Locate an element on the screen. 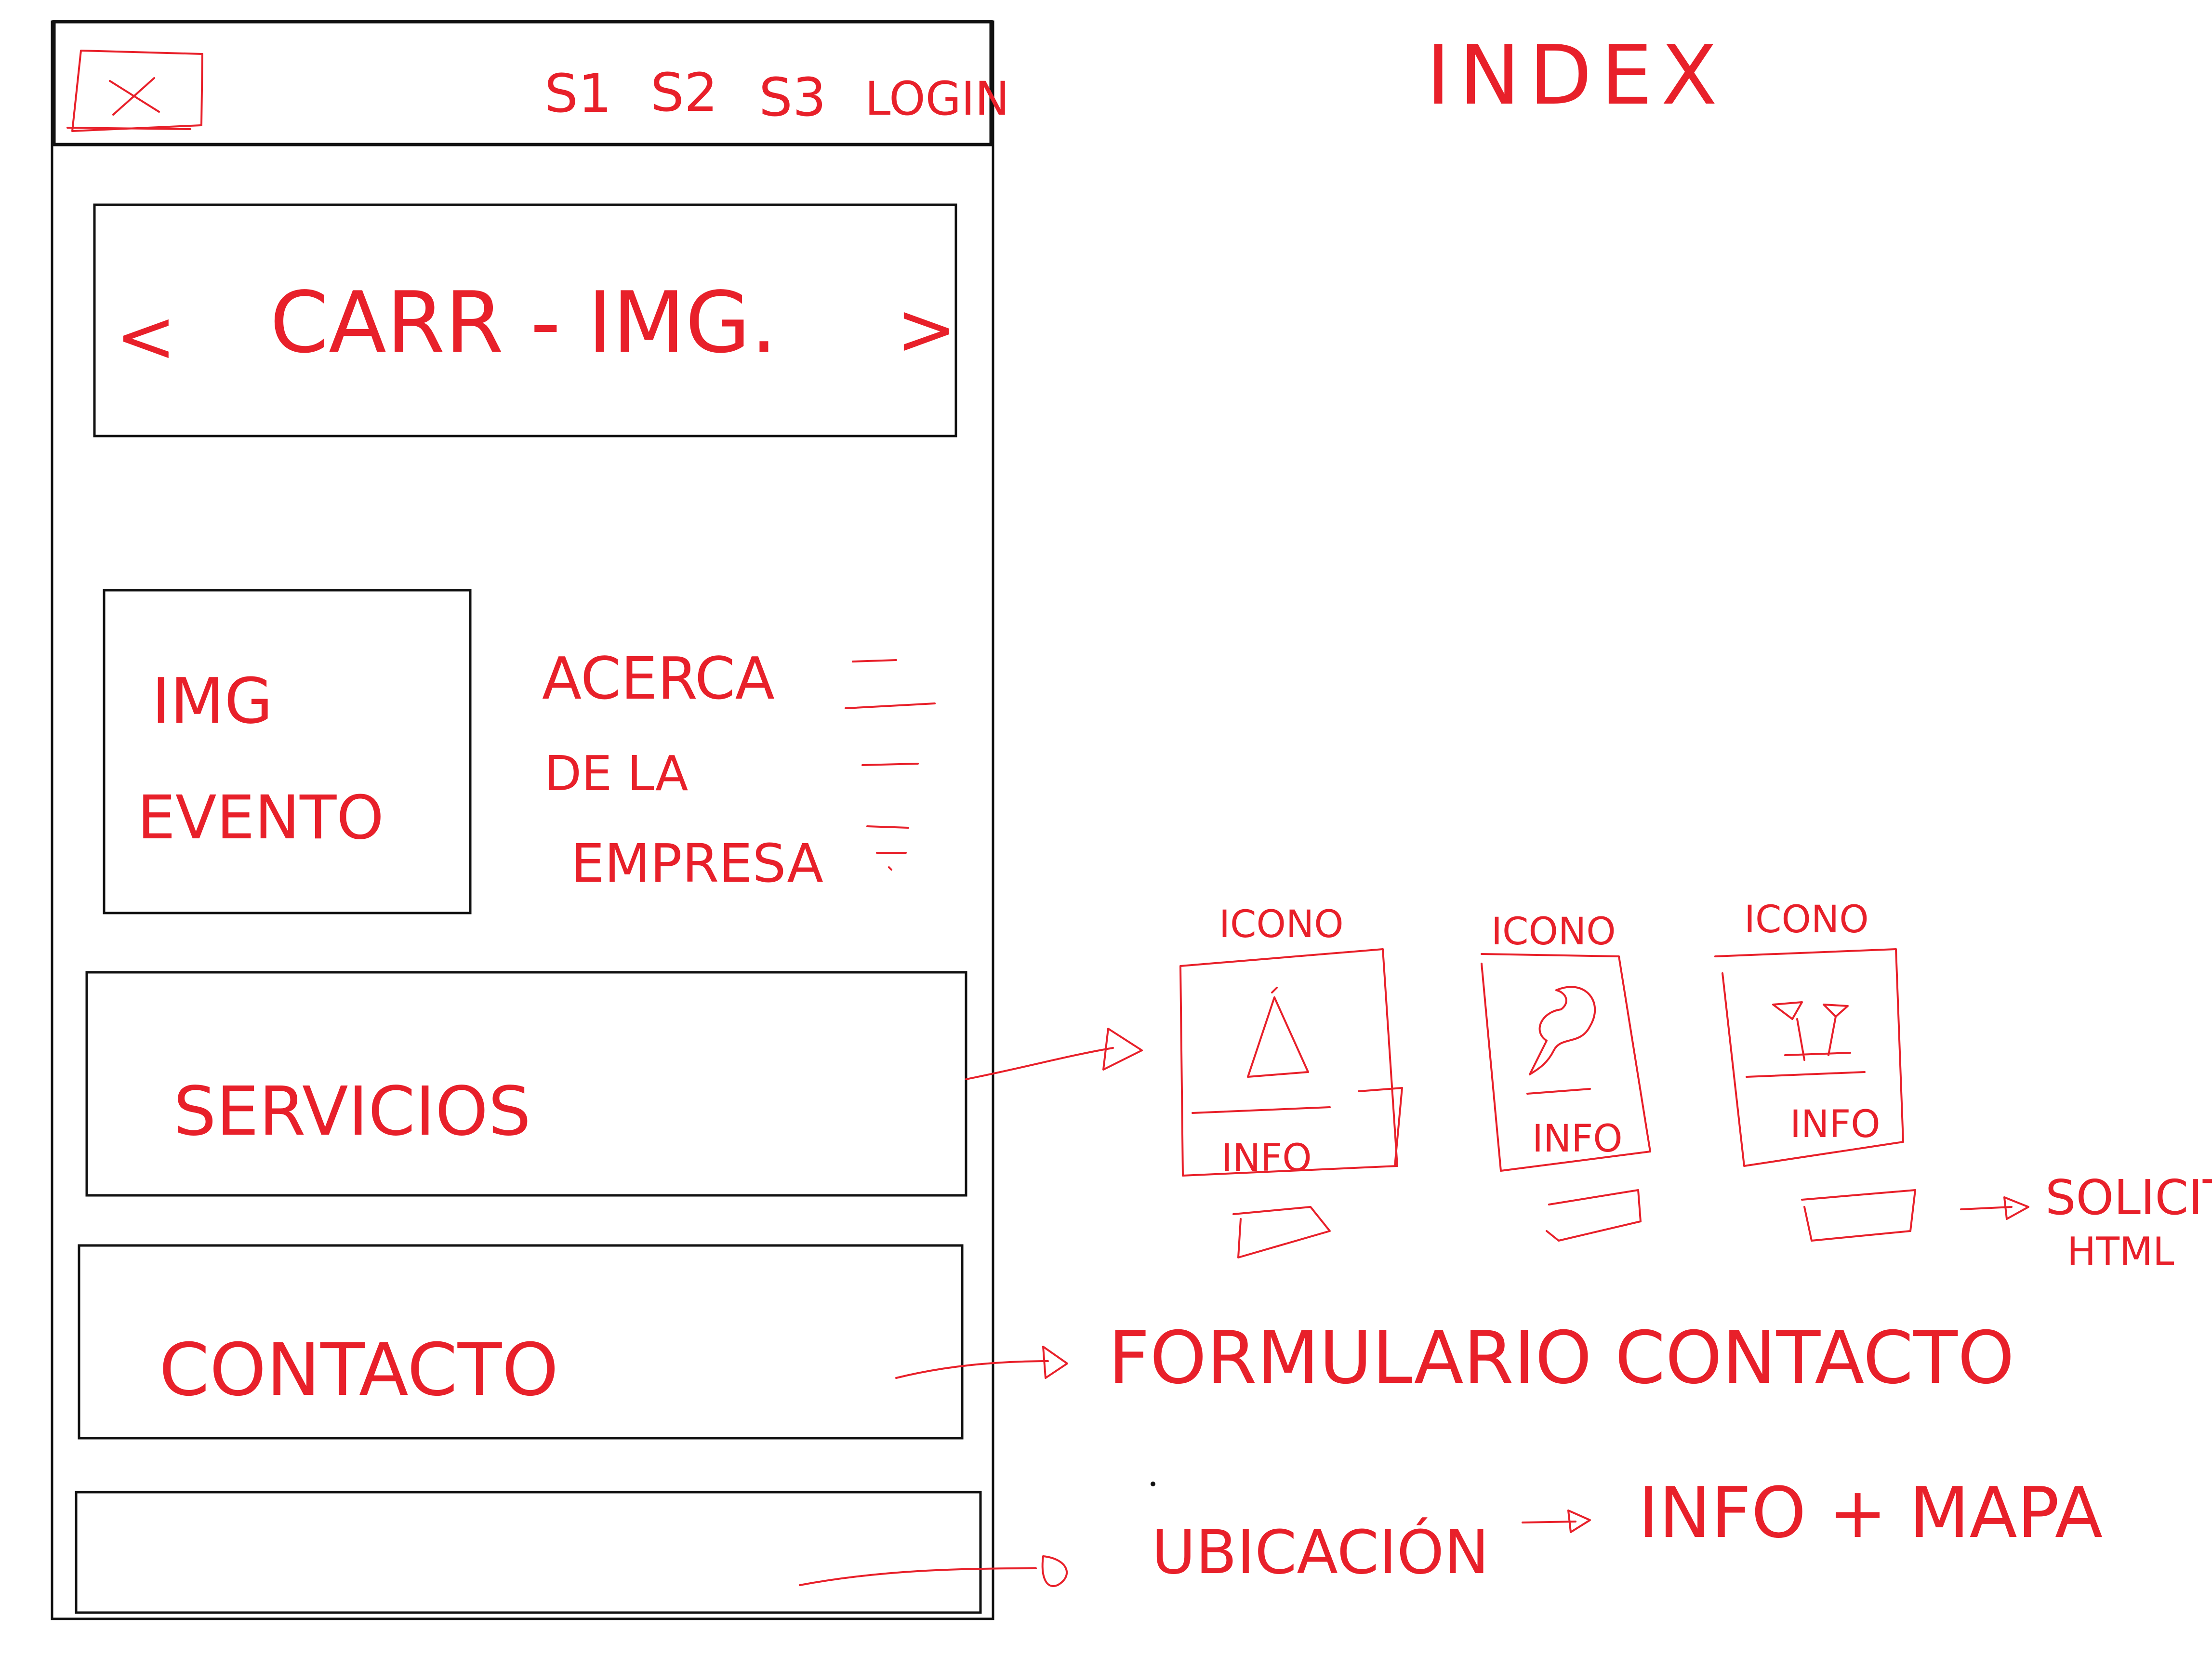 The image size is (2212, 1655). location-arrow is located at coordinates (933, 1571).